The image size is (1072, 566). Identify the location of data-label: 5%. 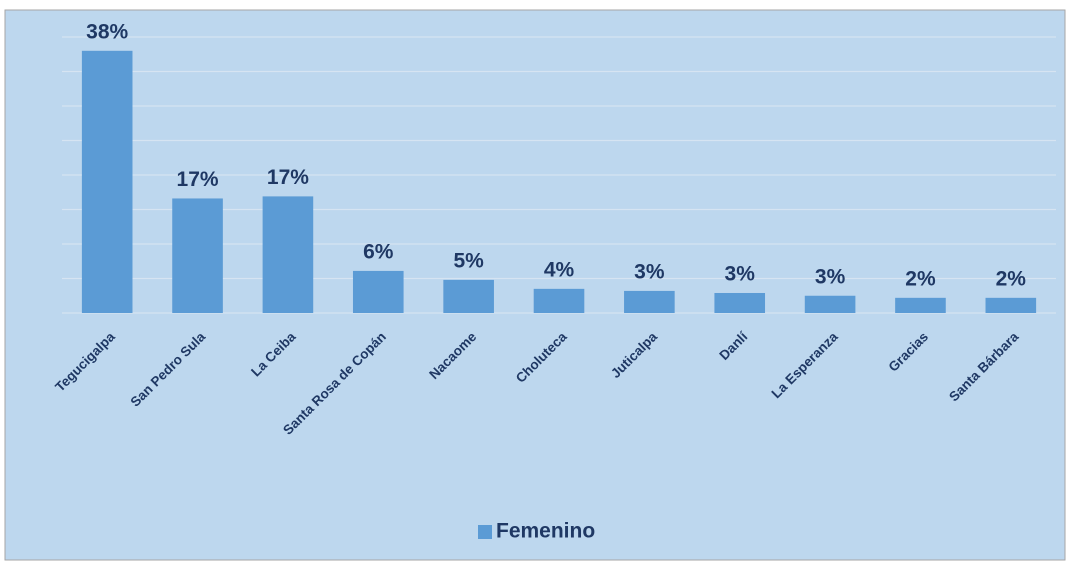
(468, 260).